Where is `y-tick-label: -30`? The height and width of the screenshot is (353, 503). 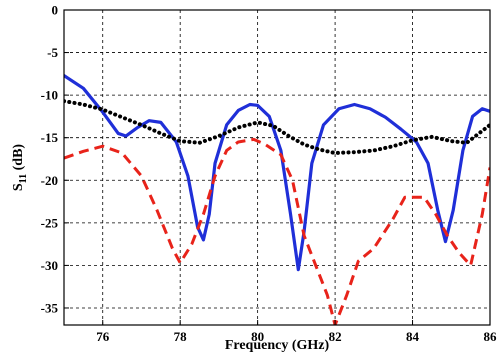
y-tick-label: -30 is located at coordinates (49, 265).